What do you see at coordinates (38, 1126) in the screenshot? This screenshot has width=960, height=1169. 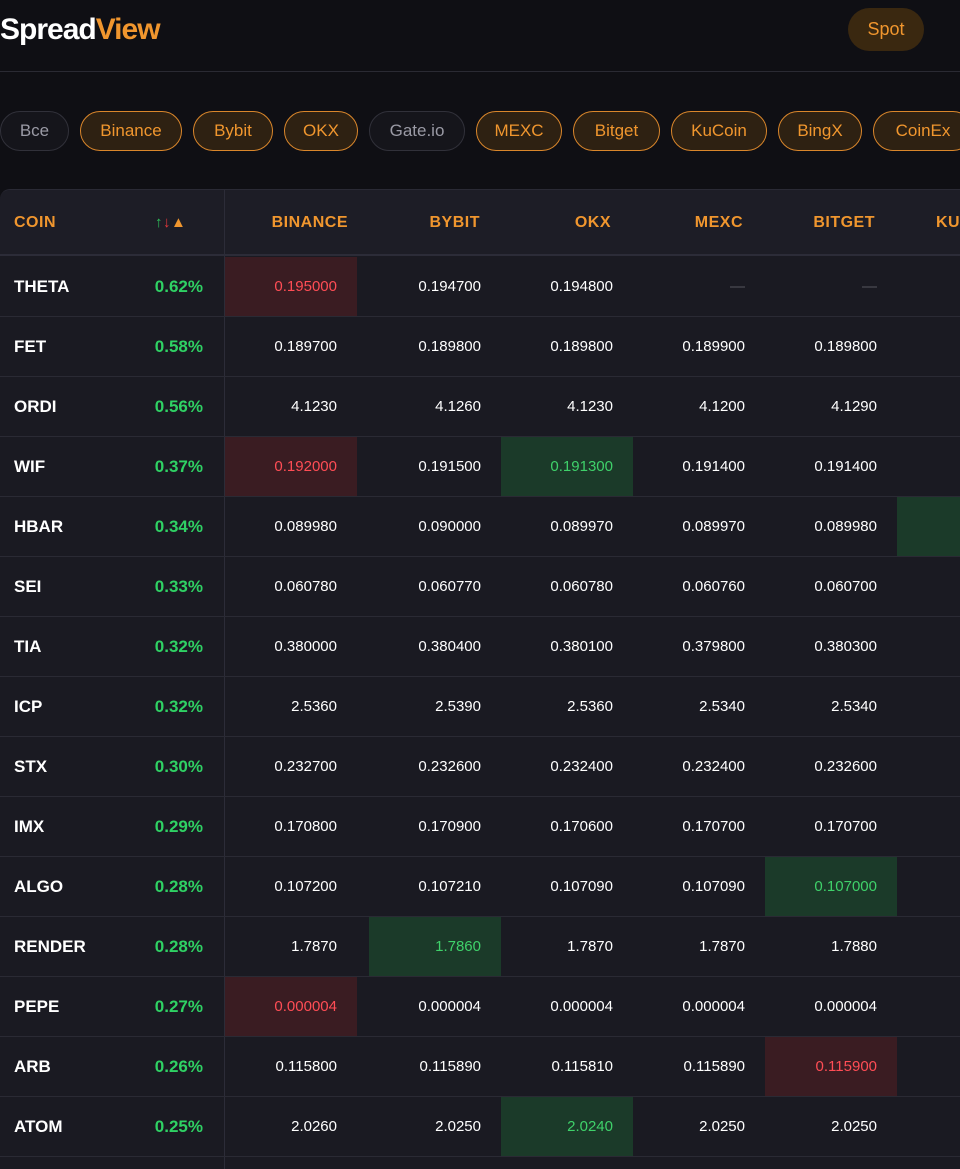 I see `coin-symbol: ATOM` at bounding box center [38, 1126].